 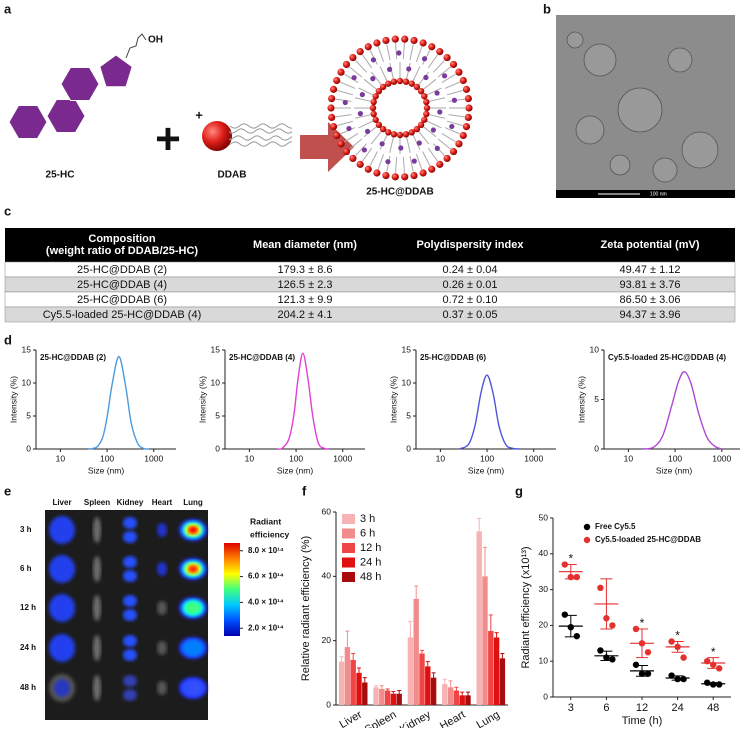 I want to click on organ-label: Spleen, so click(x=97, y=502).